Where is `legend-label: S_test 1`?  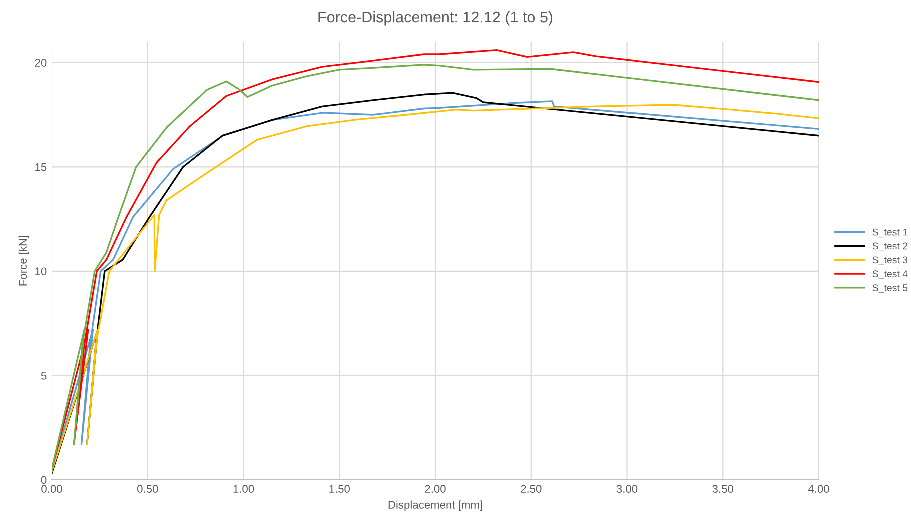
legend-label: S_test 1 is located at coordinates (890, 233).